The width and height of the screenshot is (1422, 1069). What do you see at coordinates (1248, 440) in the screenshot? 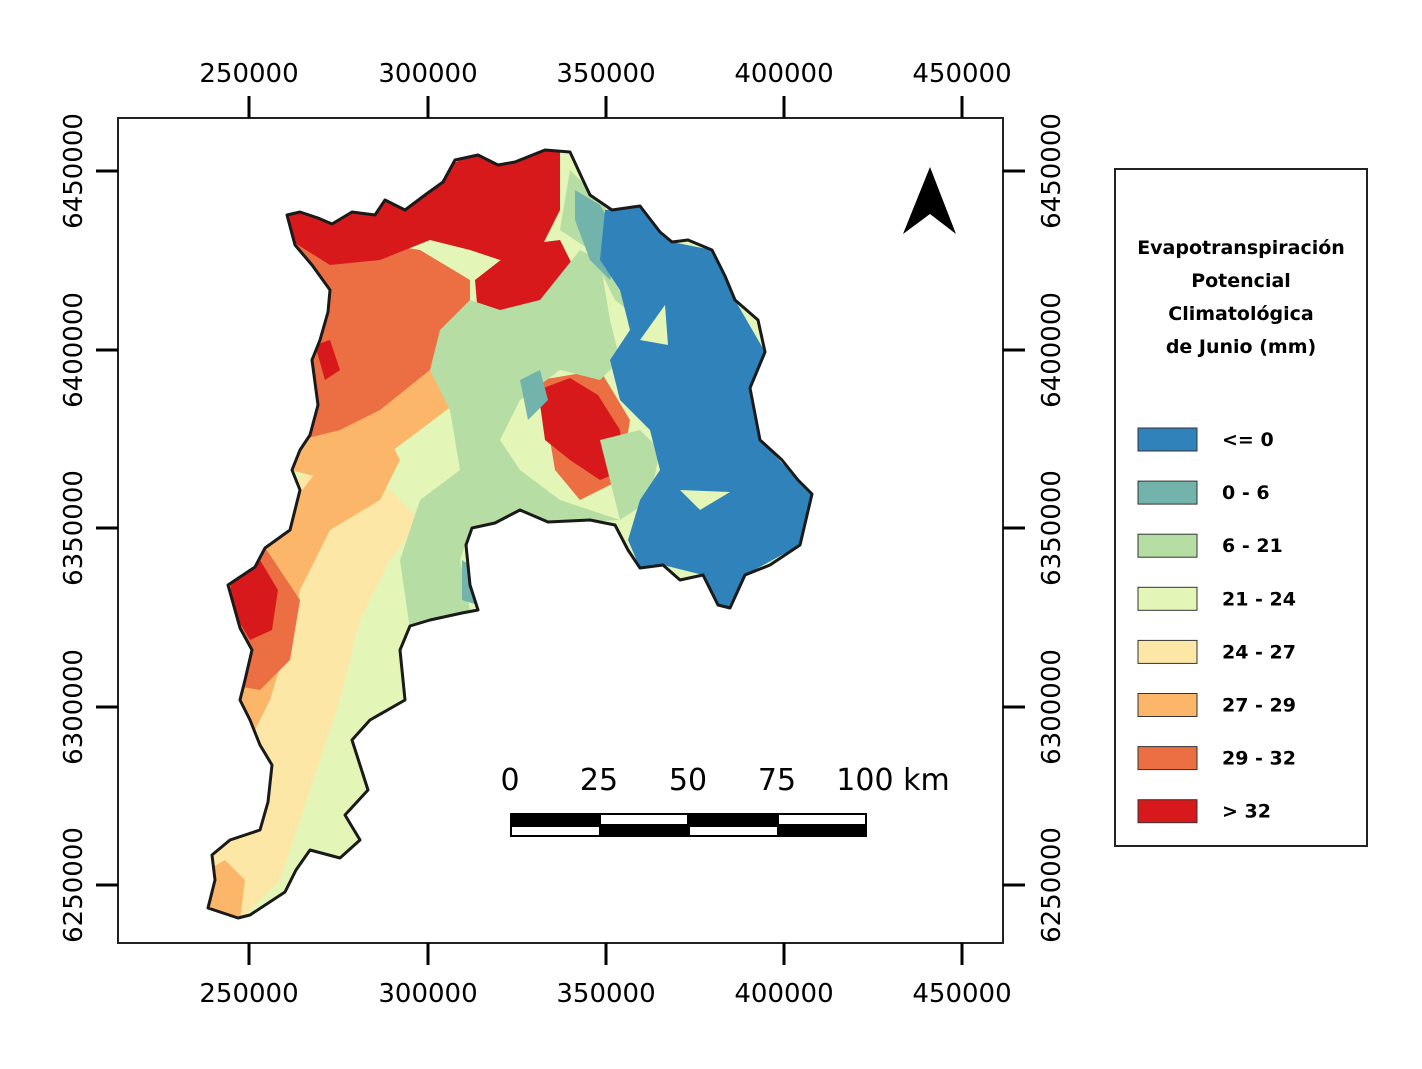
I see `legend-label: <= 0` at bounding box center [1248, 440].